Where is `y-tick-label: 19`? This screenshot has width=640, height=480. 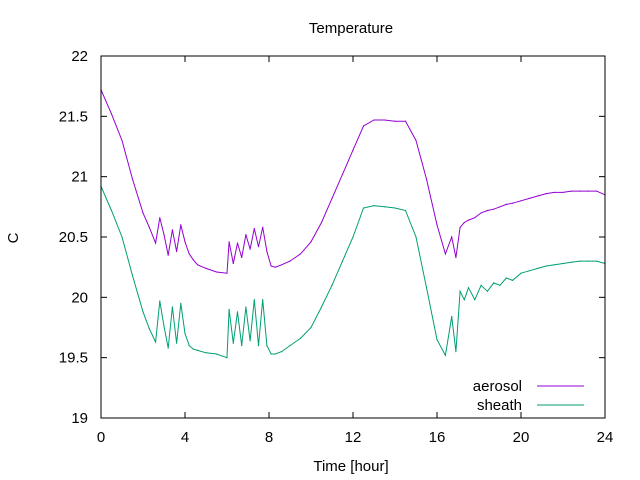 y-tick-label: 19 is located at coordinates (79, 418).